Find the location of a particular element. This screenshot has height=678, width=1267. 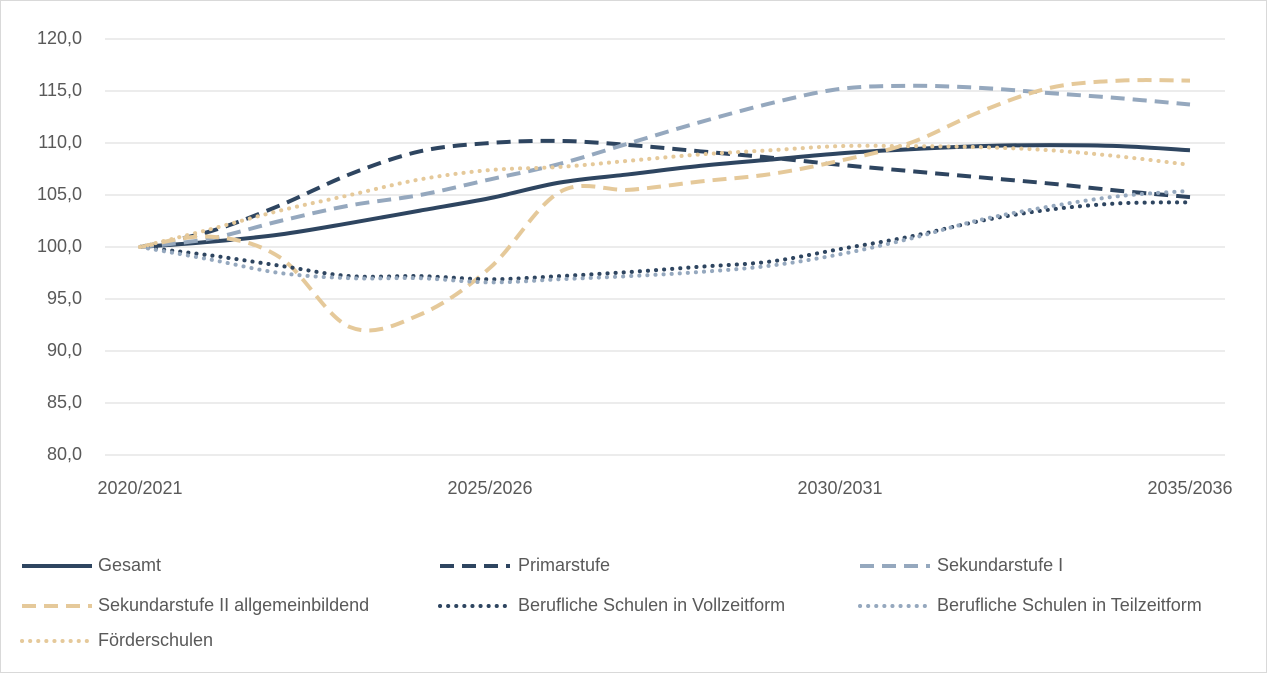

x-tick-label: 2035/2036 is located at coordinates (1189, 488).